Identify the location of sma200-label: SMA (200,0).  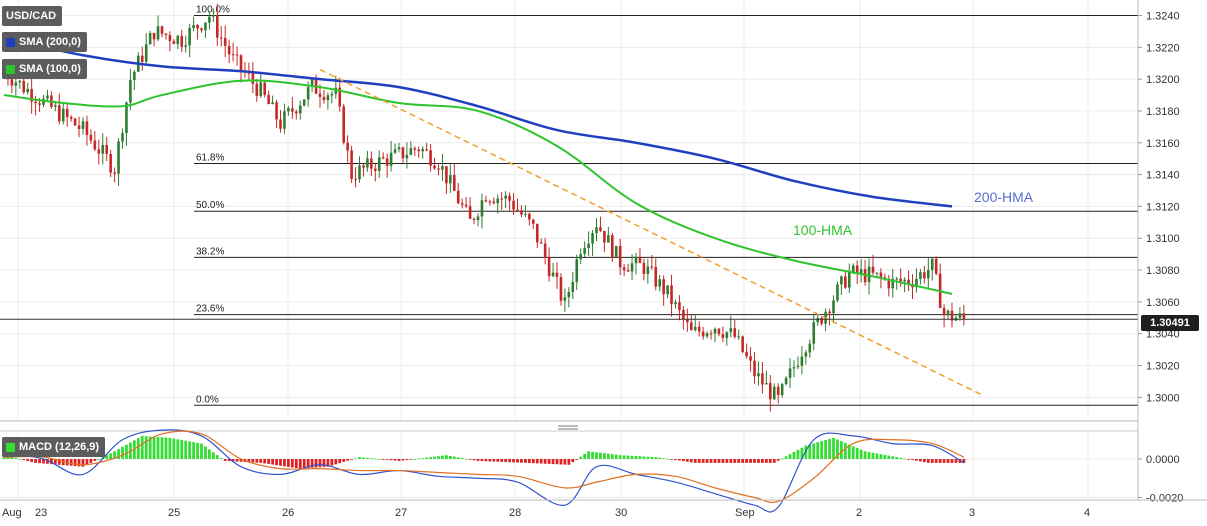
(50, 42).